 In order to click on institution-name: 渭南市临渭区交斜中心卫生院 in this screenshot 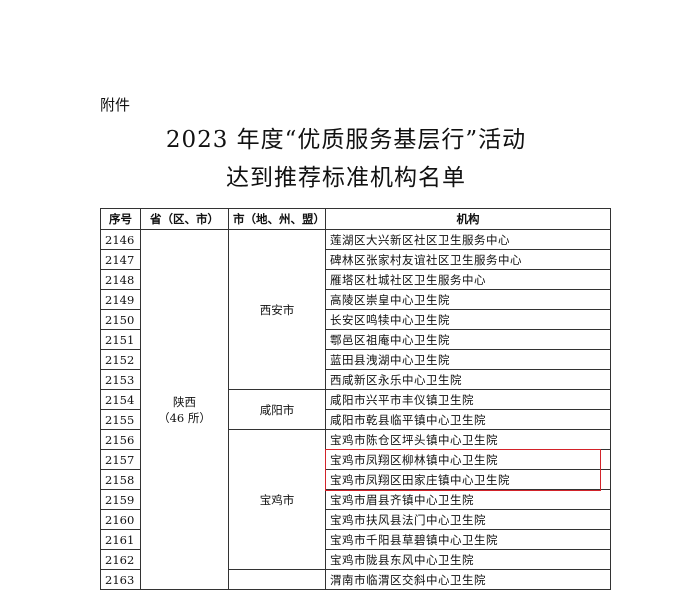, I will do `click(468, 579)`.